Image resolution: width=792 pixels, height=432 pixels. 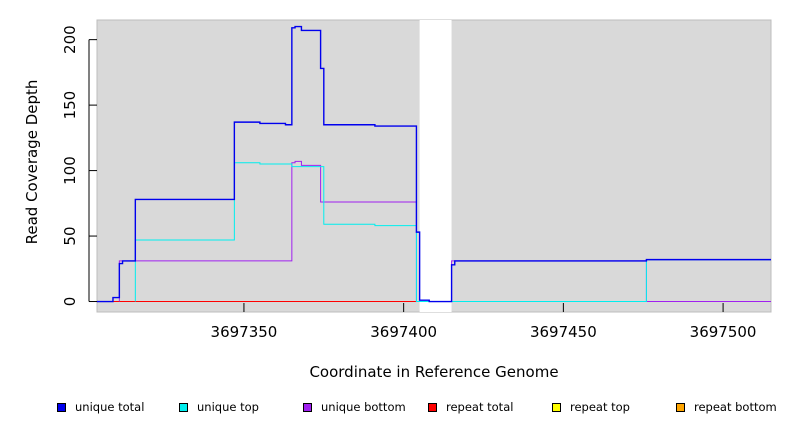 What do you see at coordinates (723, 332) in the screenshot?
I see `x-tick-label: 3697500` at bounding box center [723, 332].